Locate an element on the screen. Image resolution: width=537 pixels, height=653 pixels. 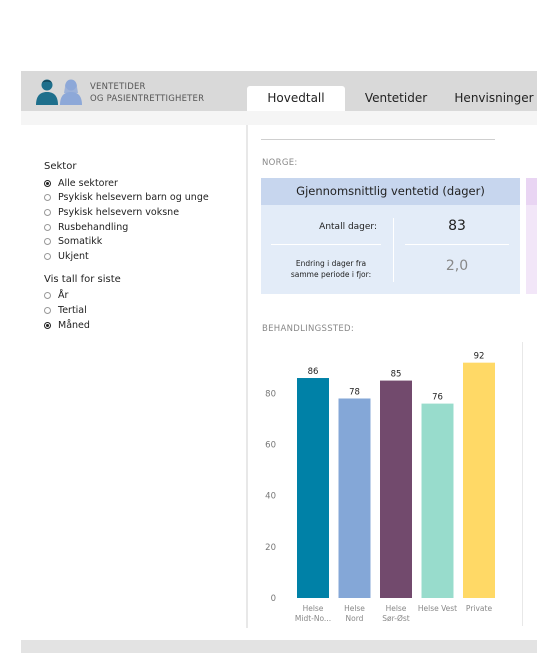
period-title: Vis tall for siste is located at coordinates (82, 279).